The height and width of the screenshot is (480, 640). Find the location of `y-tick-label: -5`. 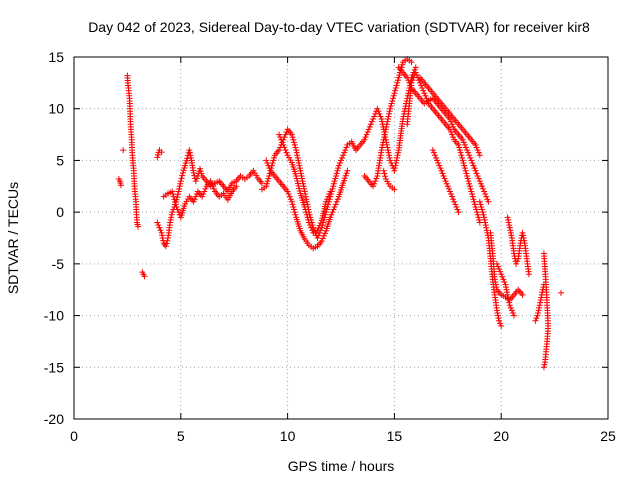

y-tick-label: -5 is located at coordinates (58, 264).